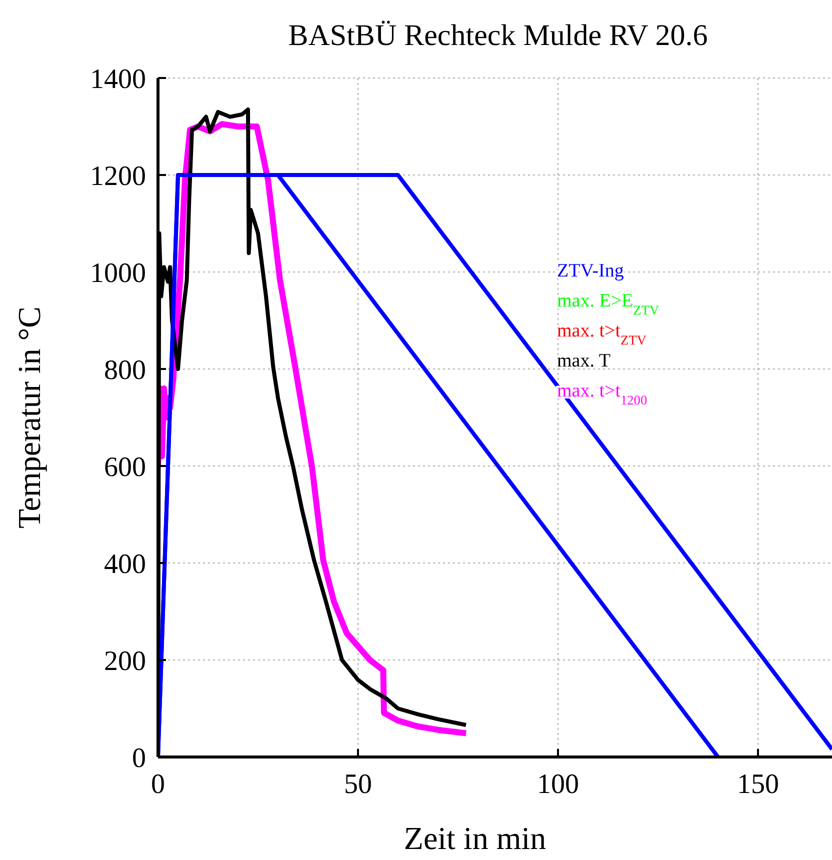  What do you see at coordinates (498, 35) in the screenshot?
I see `chart-title: BAStBÜ Rechteck Mulde RV 20.6` at bounding box center [498, 35].